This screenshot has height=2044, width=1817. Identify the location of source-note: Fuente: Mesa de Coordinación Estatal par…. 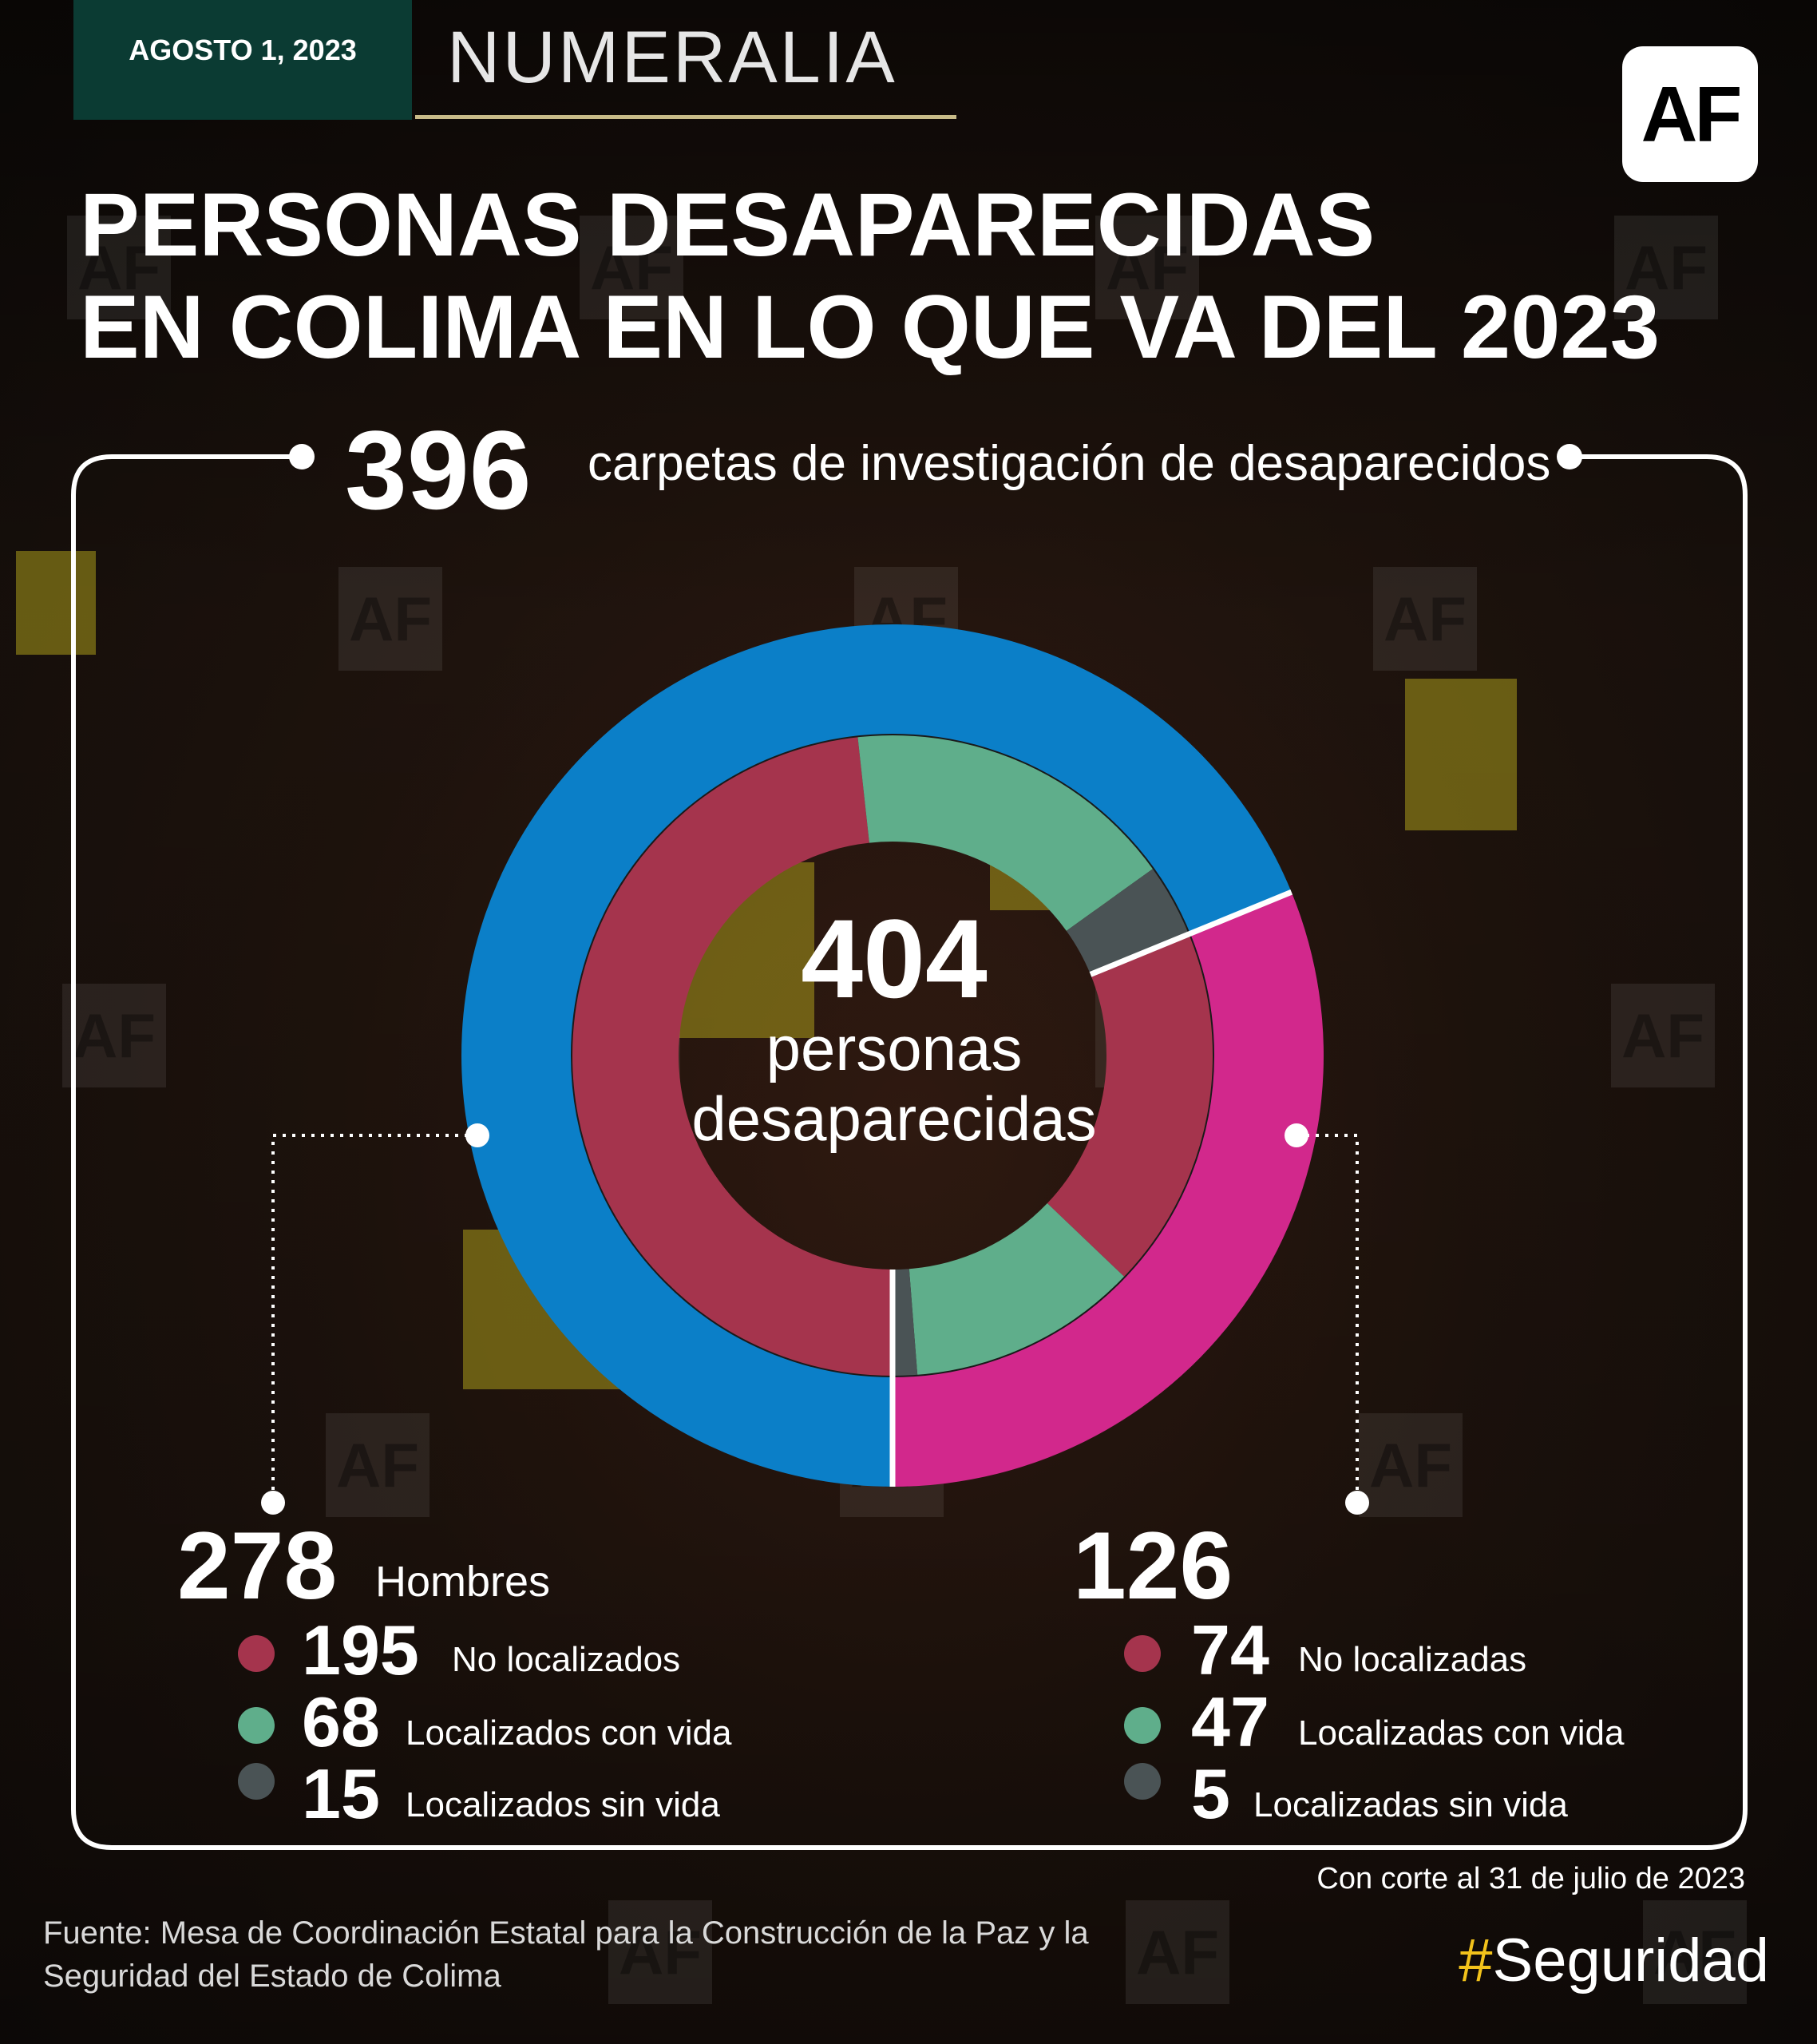
(566, 1954).